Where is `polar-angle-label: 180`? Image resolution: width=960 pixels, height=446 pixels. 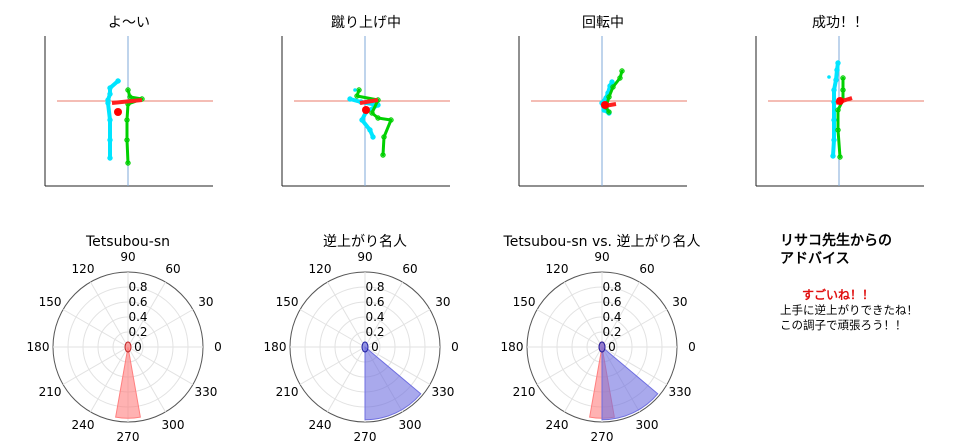
polar-angle-label: 180 is located at coordinates (512, 347).